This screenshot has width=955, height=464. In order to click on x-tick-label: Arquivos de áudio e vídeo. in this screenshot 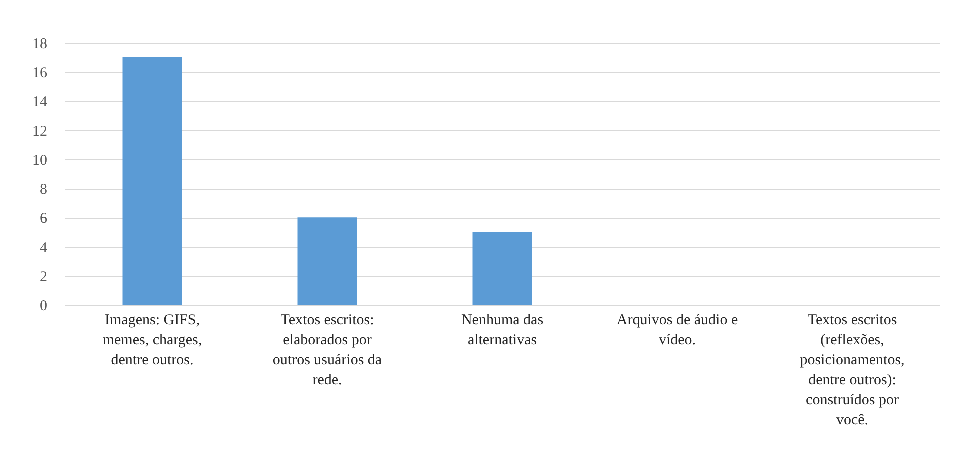, I will do `click(677, 330)`.